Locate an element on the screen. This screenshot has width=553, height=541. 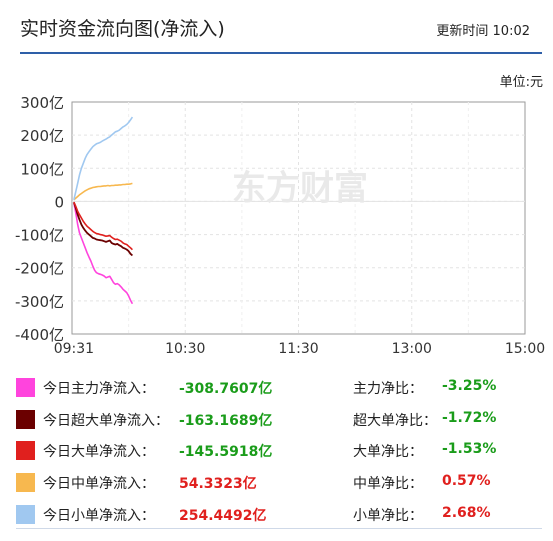
legend-value: -145.5918亿 is located at coordinates (226, 452).